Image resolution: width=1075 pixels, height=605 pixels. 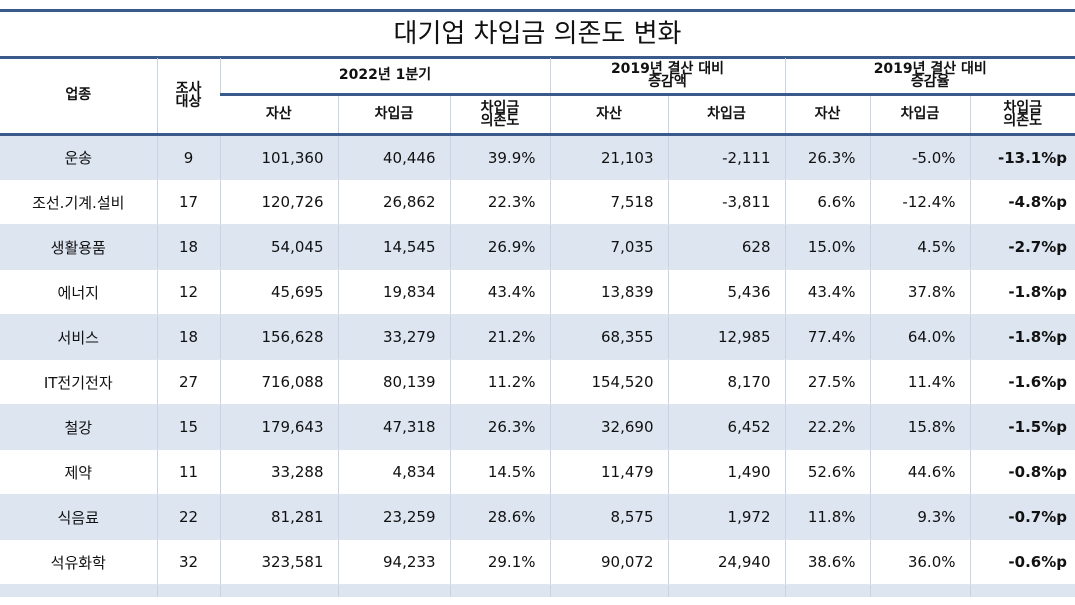 What do you see at coordinates (188, 101) in the screenshot?
I see `header-text: 대상` at bounding box center [188, 101].